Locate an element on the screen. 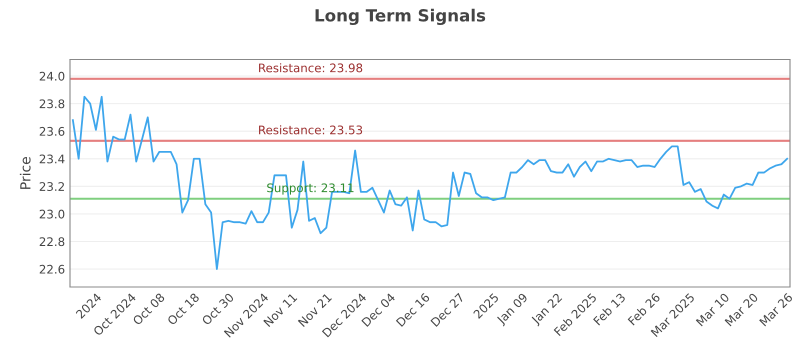  ref-line-label: Resistance: 23.98 is located at coordinates (310, 67).